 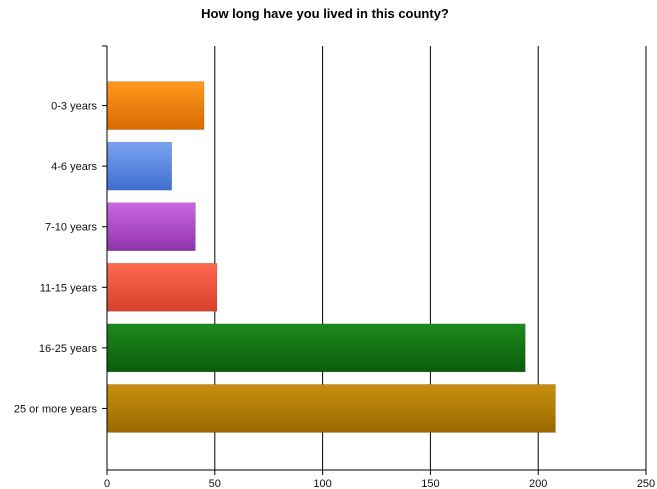 What do you see at coordinates (155, 105) in the screenshot?
I see `bar-0-3-years` at bounding box center [155, 105].